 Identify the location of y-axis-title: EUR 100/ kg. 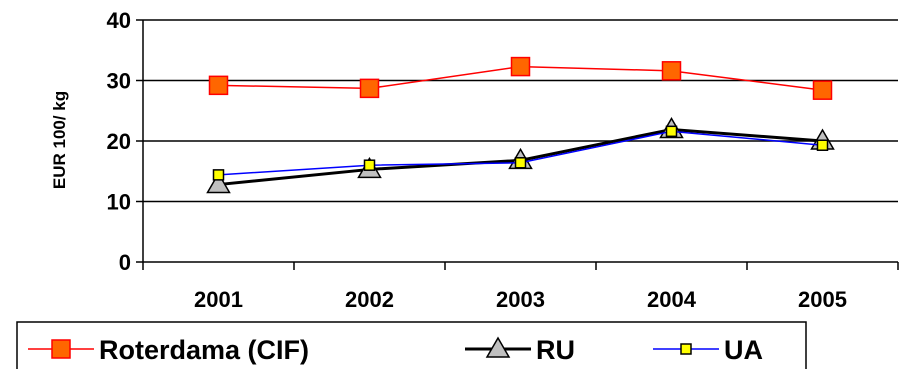
(59, 140).